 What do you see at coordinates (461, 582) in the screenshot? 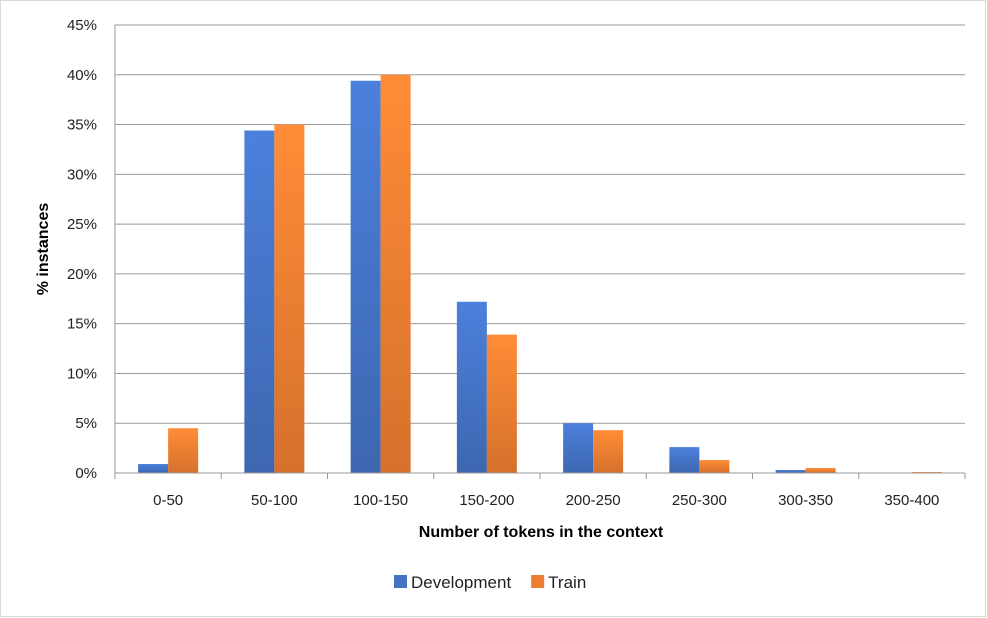
I see `legend-label-development: Development` at bounding box center [461, 582].